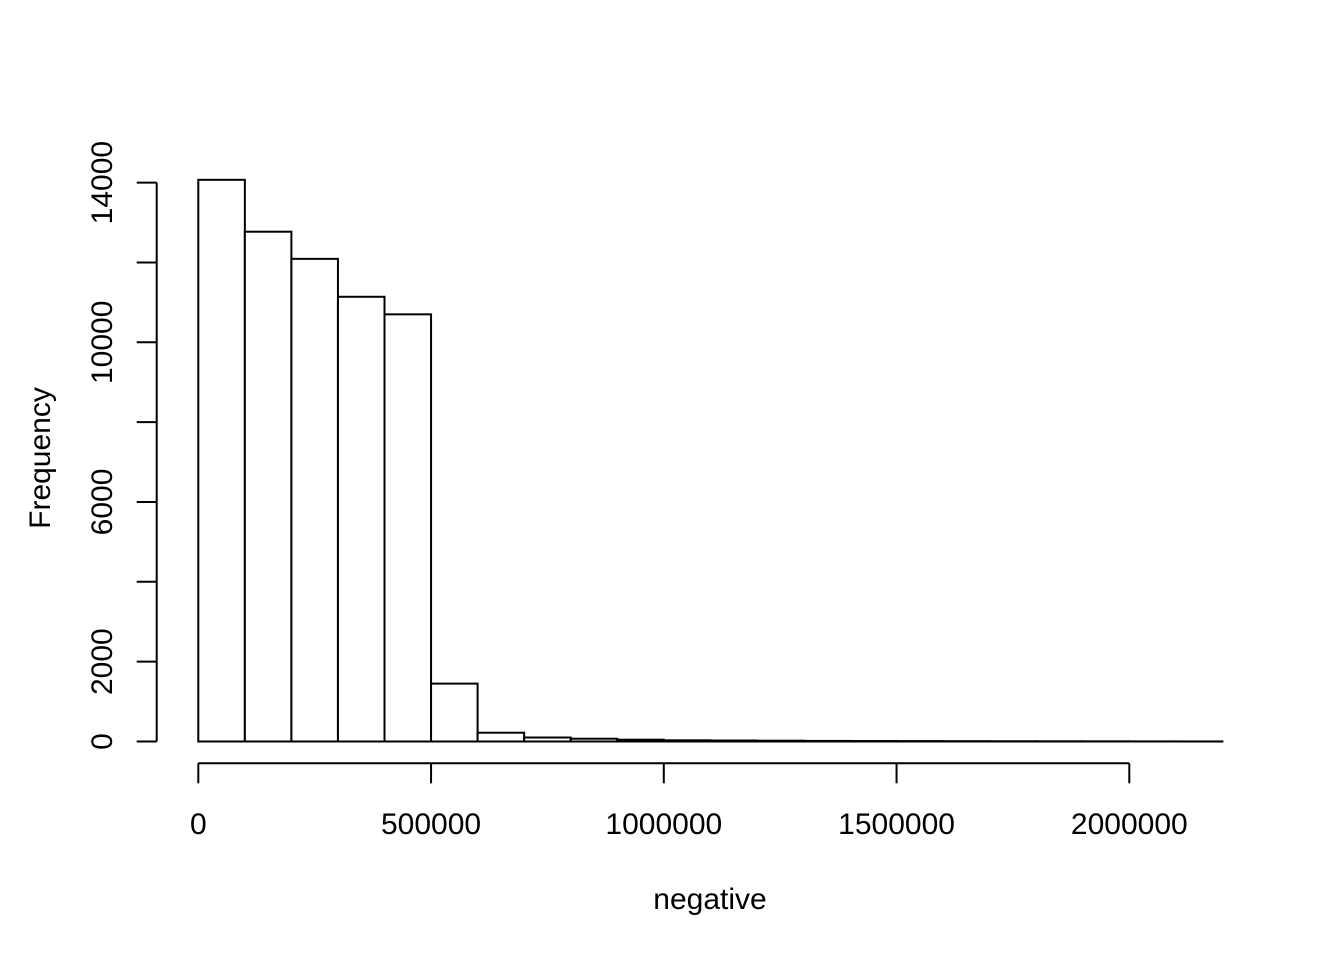 The image size is (1344, 960). I want to click on y-tick-label: 10000, so click(102, 342).